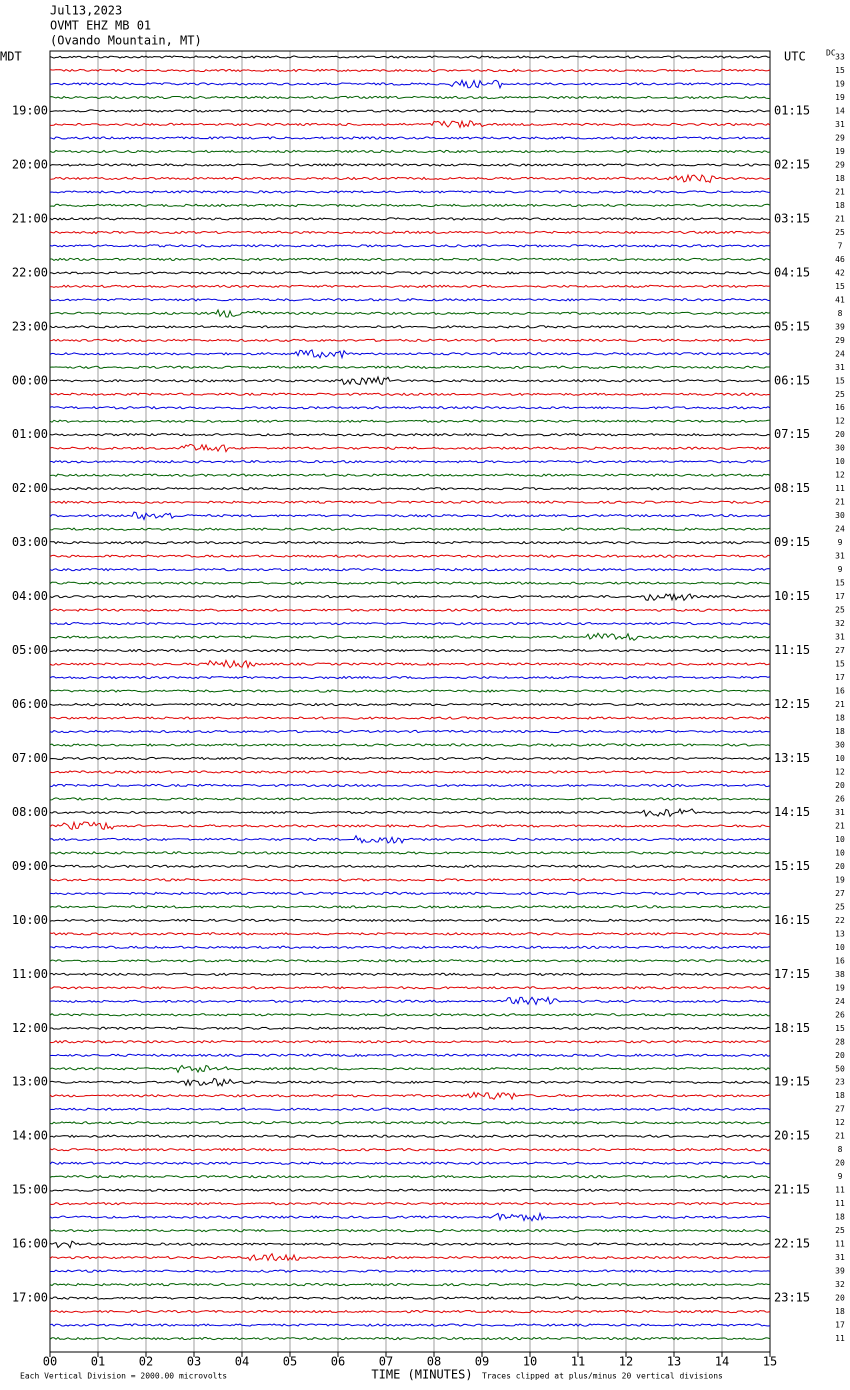  What do you see at coordinates (421, 1375) in the screenshot?
I see `x-axis-label: TIME (MINUTES)` at bounding box center [421, 1375].